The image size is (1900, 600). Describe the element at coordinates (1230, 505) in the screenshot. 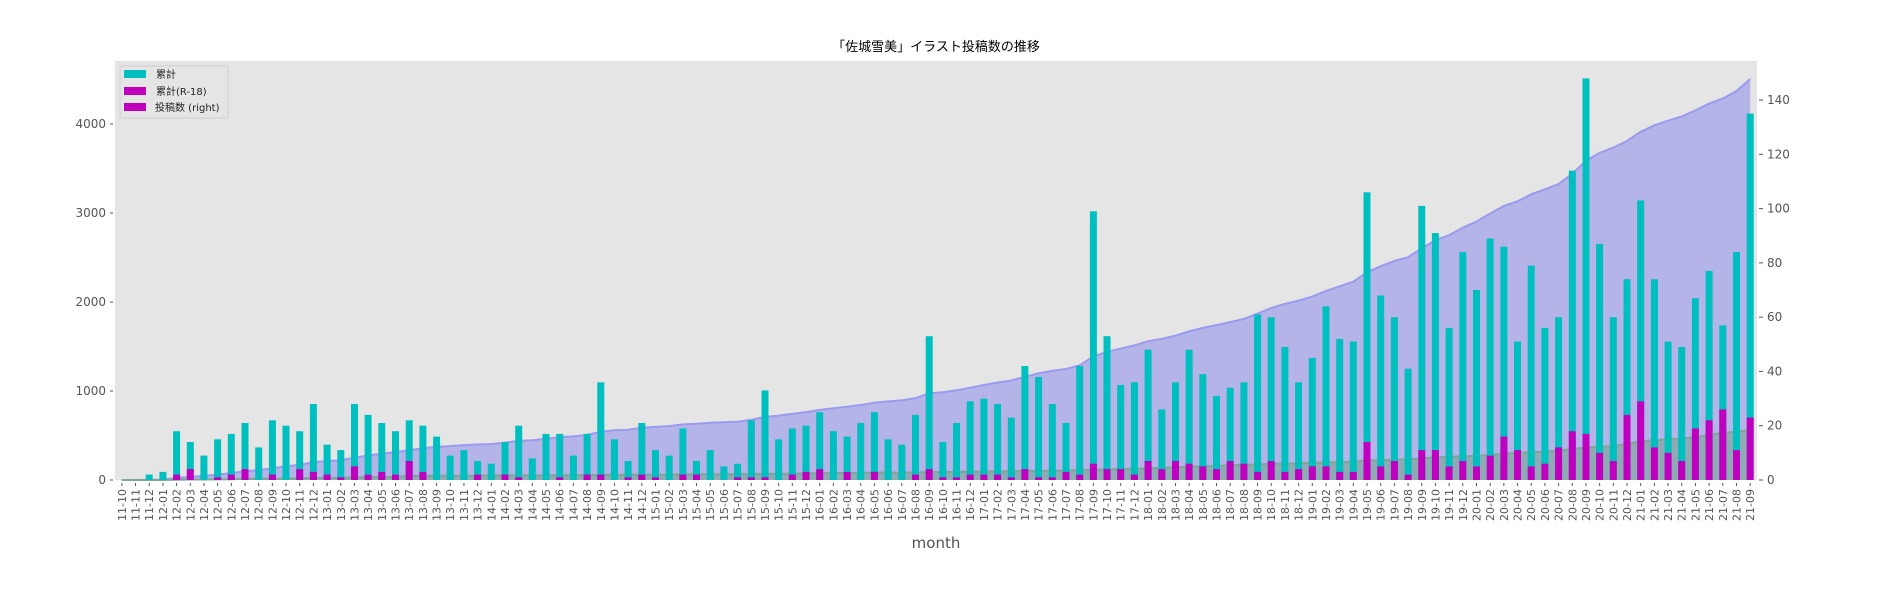

I see `x-tick-label: 18-07` at that location.